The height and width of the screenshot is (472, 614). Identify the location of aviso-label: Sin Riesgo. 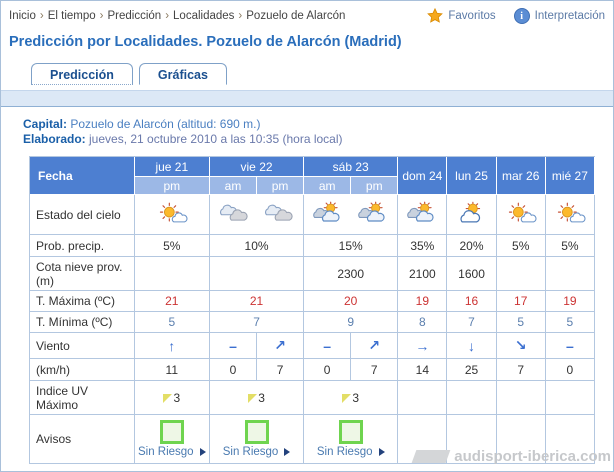
(250, 452).